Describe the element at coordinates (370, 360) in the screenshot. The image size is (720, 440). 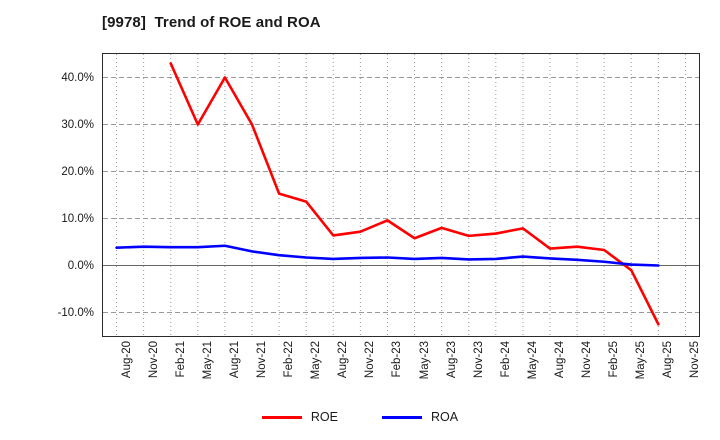
I see `x-tick-label: Nov-22` at that location.